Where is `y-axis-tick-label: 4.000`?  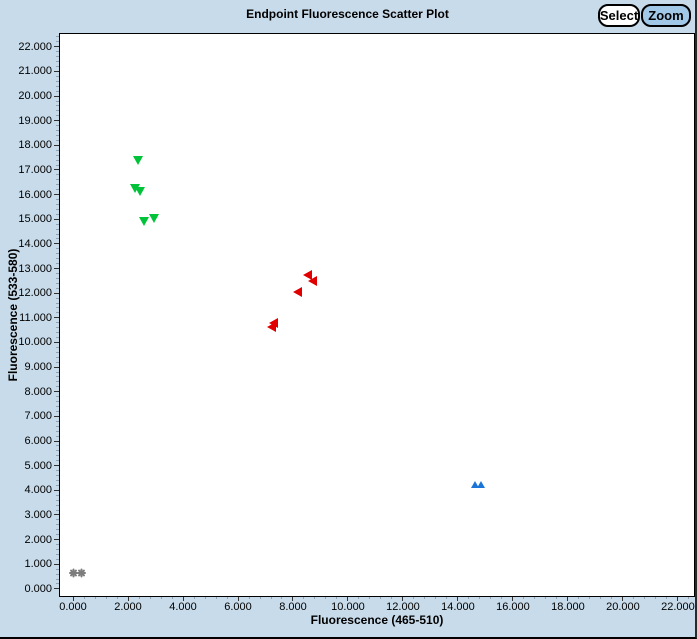
y-axis-tick-label: 4.000 is located at coordinates (38, 490).